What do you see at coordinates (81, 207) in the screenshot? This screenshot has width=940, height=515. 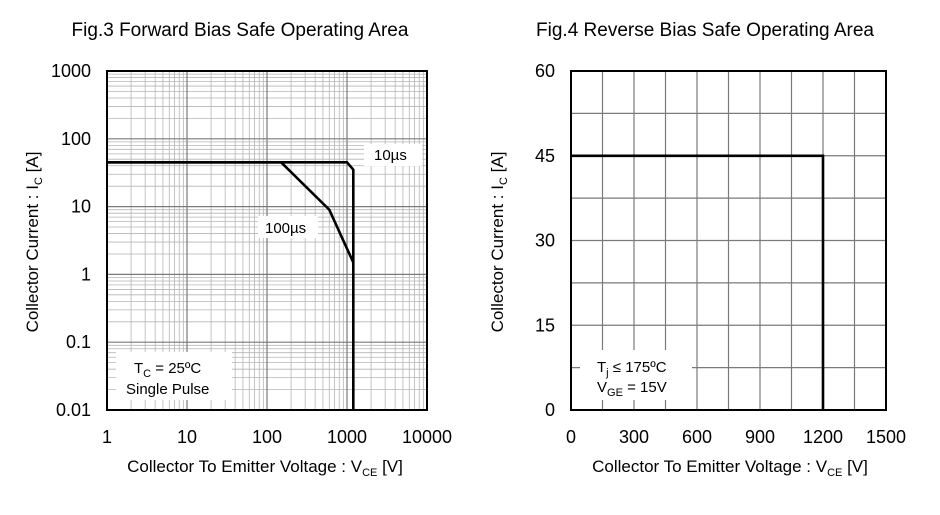 I see `fbsoa-y-tick-label: 10` at bounding box center [81, 207].